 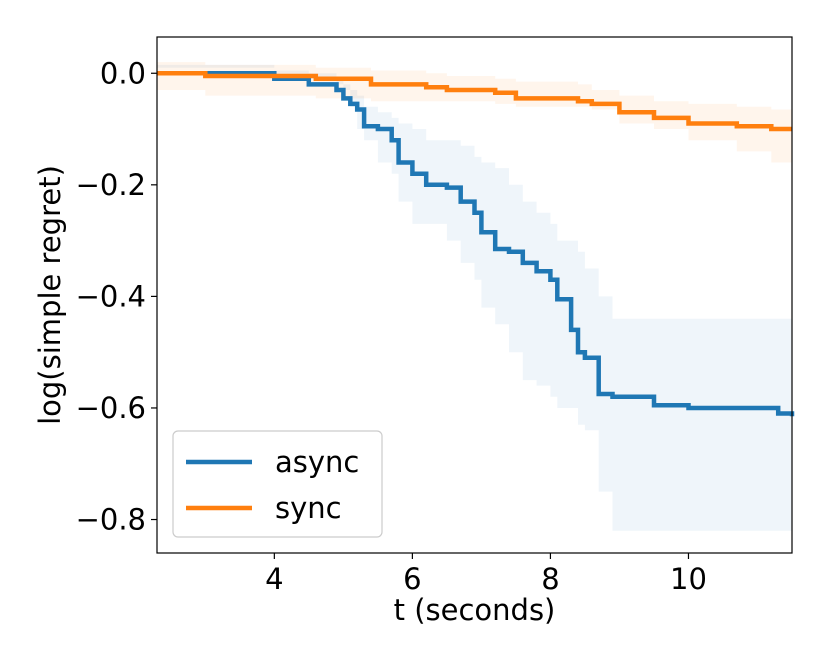 I want to click on x-axis-label: t (seconds), so click(x=475, y=610).